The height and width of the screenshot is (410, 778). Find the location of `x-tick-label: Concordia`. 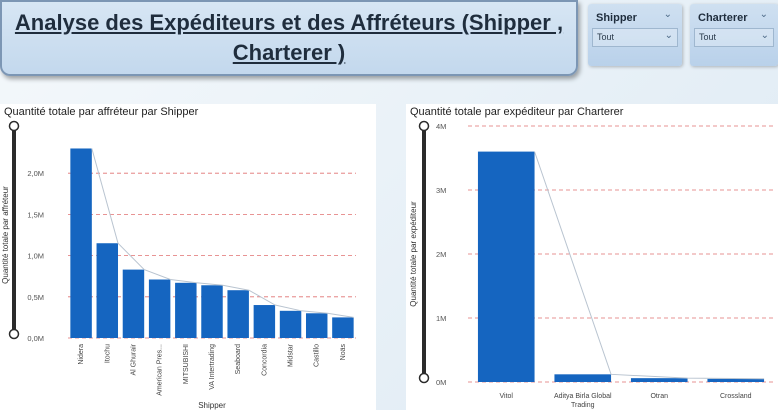

x-tick-label: Concordia is located at coordinates (264, 360).